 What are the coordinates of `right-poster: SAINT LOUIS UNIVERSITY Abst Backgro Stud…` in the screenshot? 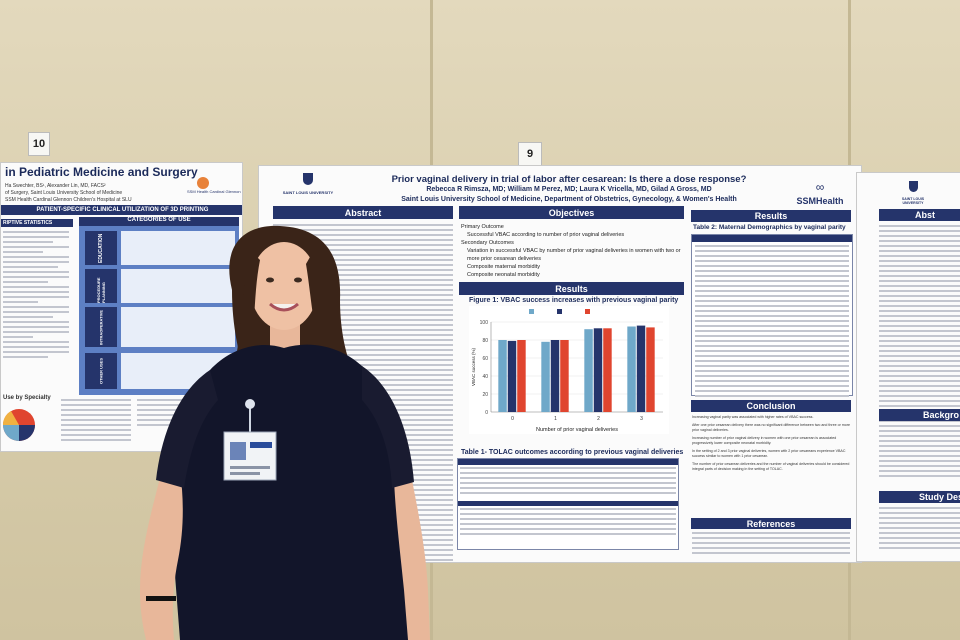 It's located at (908, 367).